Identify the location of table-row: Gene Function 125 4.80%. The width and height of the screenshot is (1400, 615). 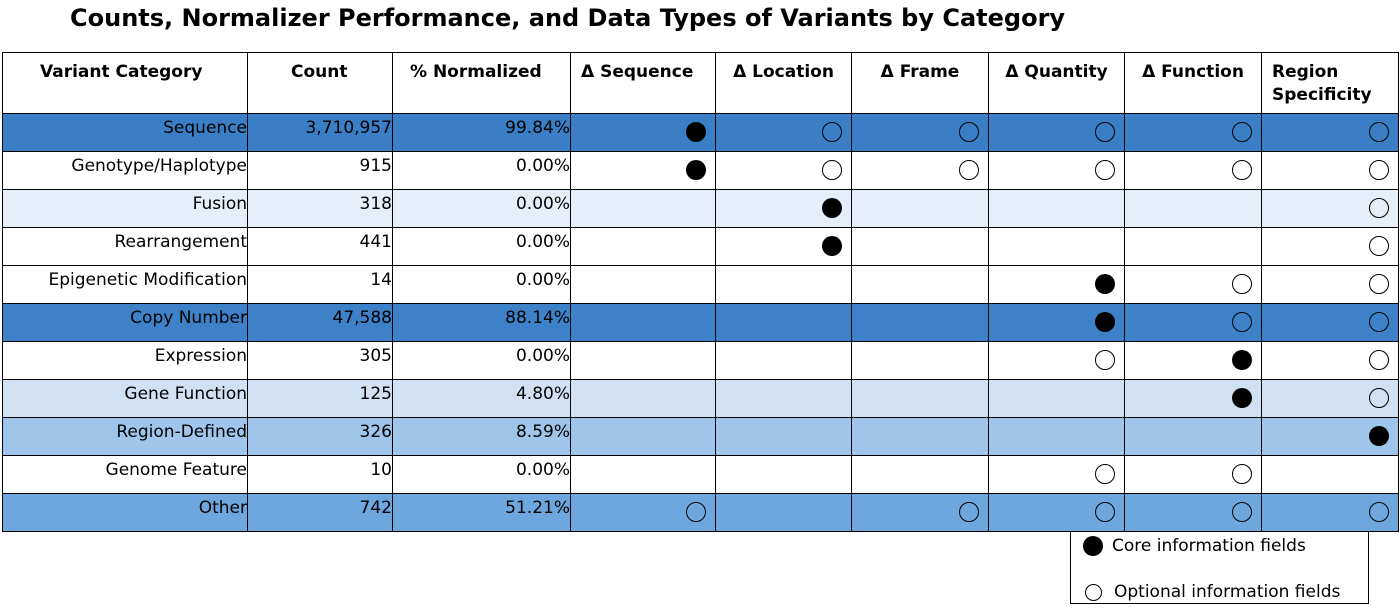
(700, 398).